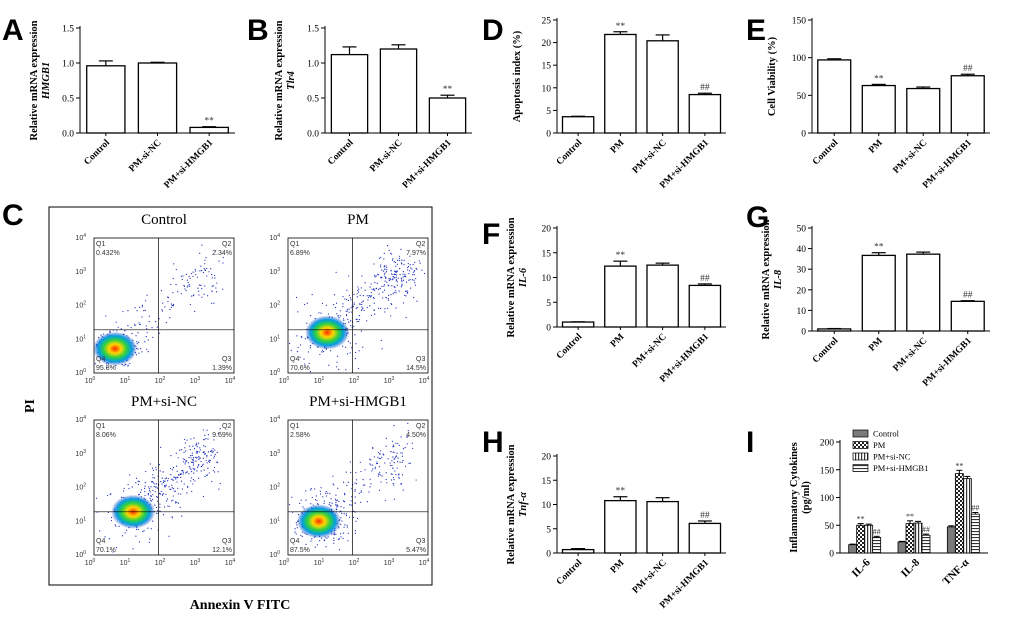 The width and height of the screenshot is (1020, 625). What do you see at coordinates (358, 402) in the screenshot?
I see `flow-plot-title: PM+si-HMGB1` at bounding box center [358, 402].